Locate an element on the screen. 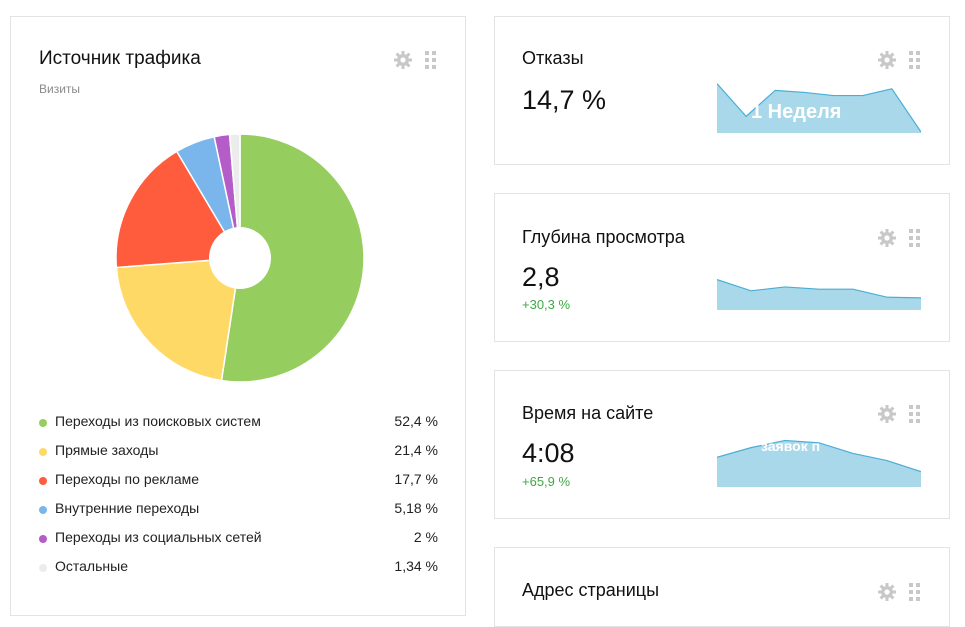 The width and height of the screenshot is (965, 627). legend-label: Переходы из социальных сетей is located at coordinates (158, 537).